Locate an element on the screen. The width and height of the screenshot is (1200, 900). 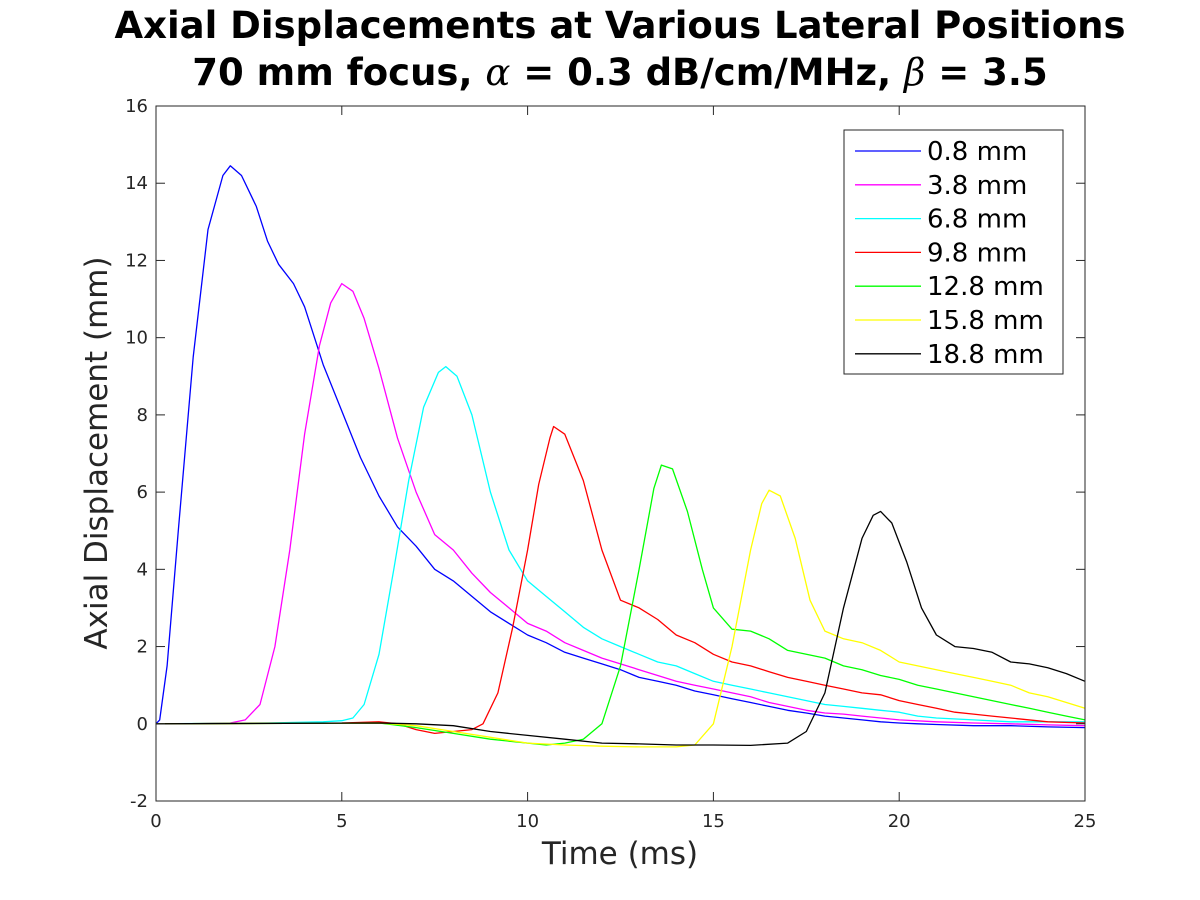
y-tick-label: 16 is located at coordinates (136, 106).